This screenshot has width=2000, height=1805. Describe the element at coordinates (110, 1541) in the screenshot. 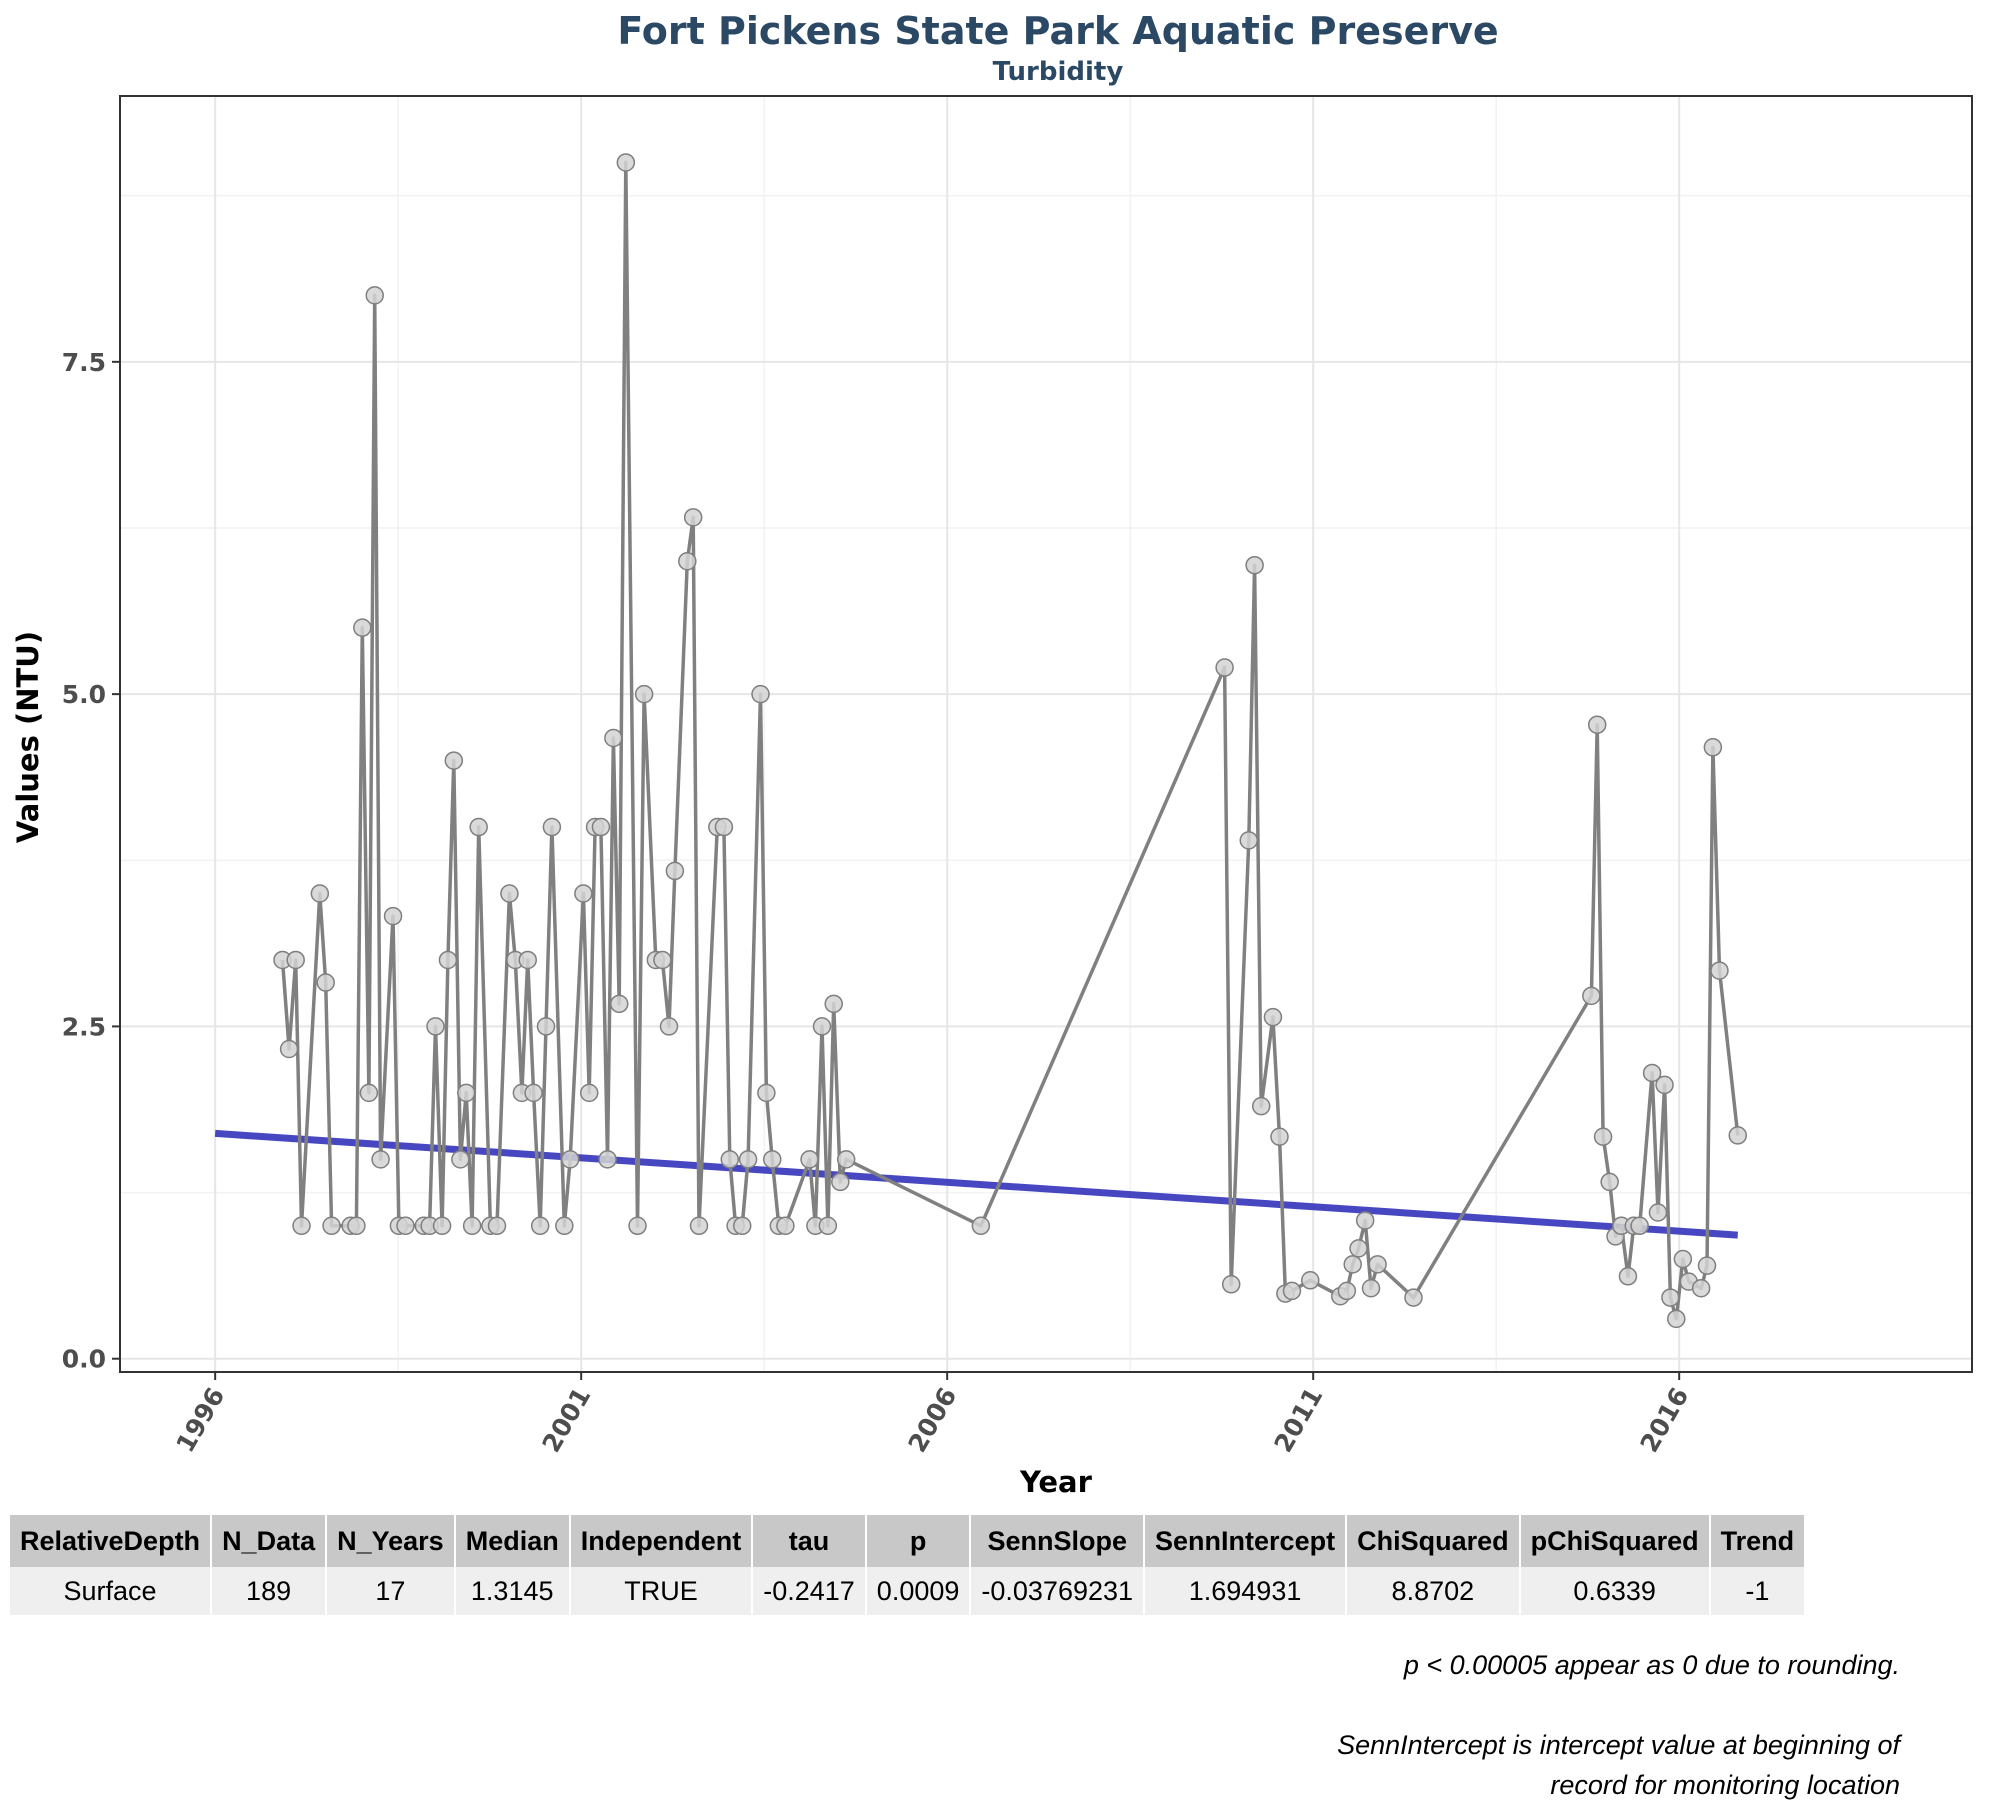

I see `stats-header-cell: RelativeDepth` at that location.